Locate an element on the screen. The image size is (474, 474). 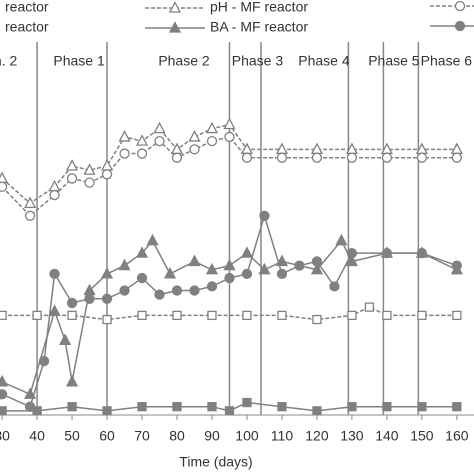
phase-label: n. 2 is located at coordinates (8, 61).